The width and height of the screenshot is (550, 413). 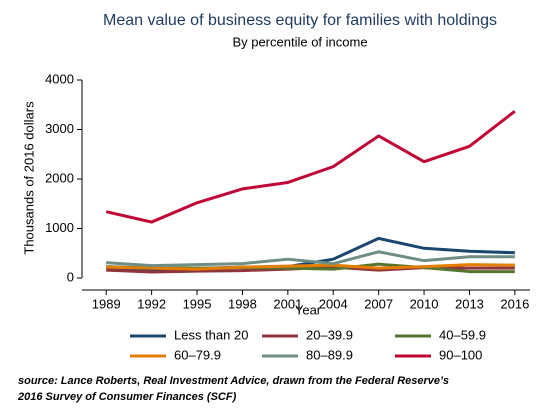 What do you see at coordinates (59, 177) in the screenshot?
I see `y-tick-label: 2000` at bounding box center [59, 177].